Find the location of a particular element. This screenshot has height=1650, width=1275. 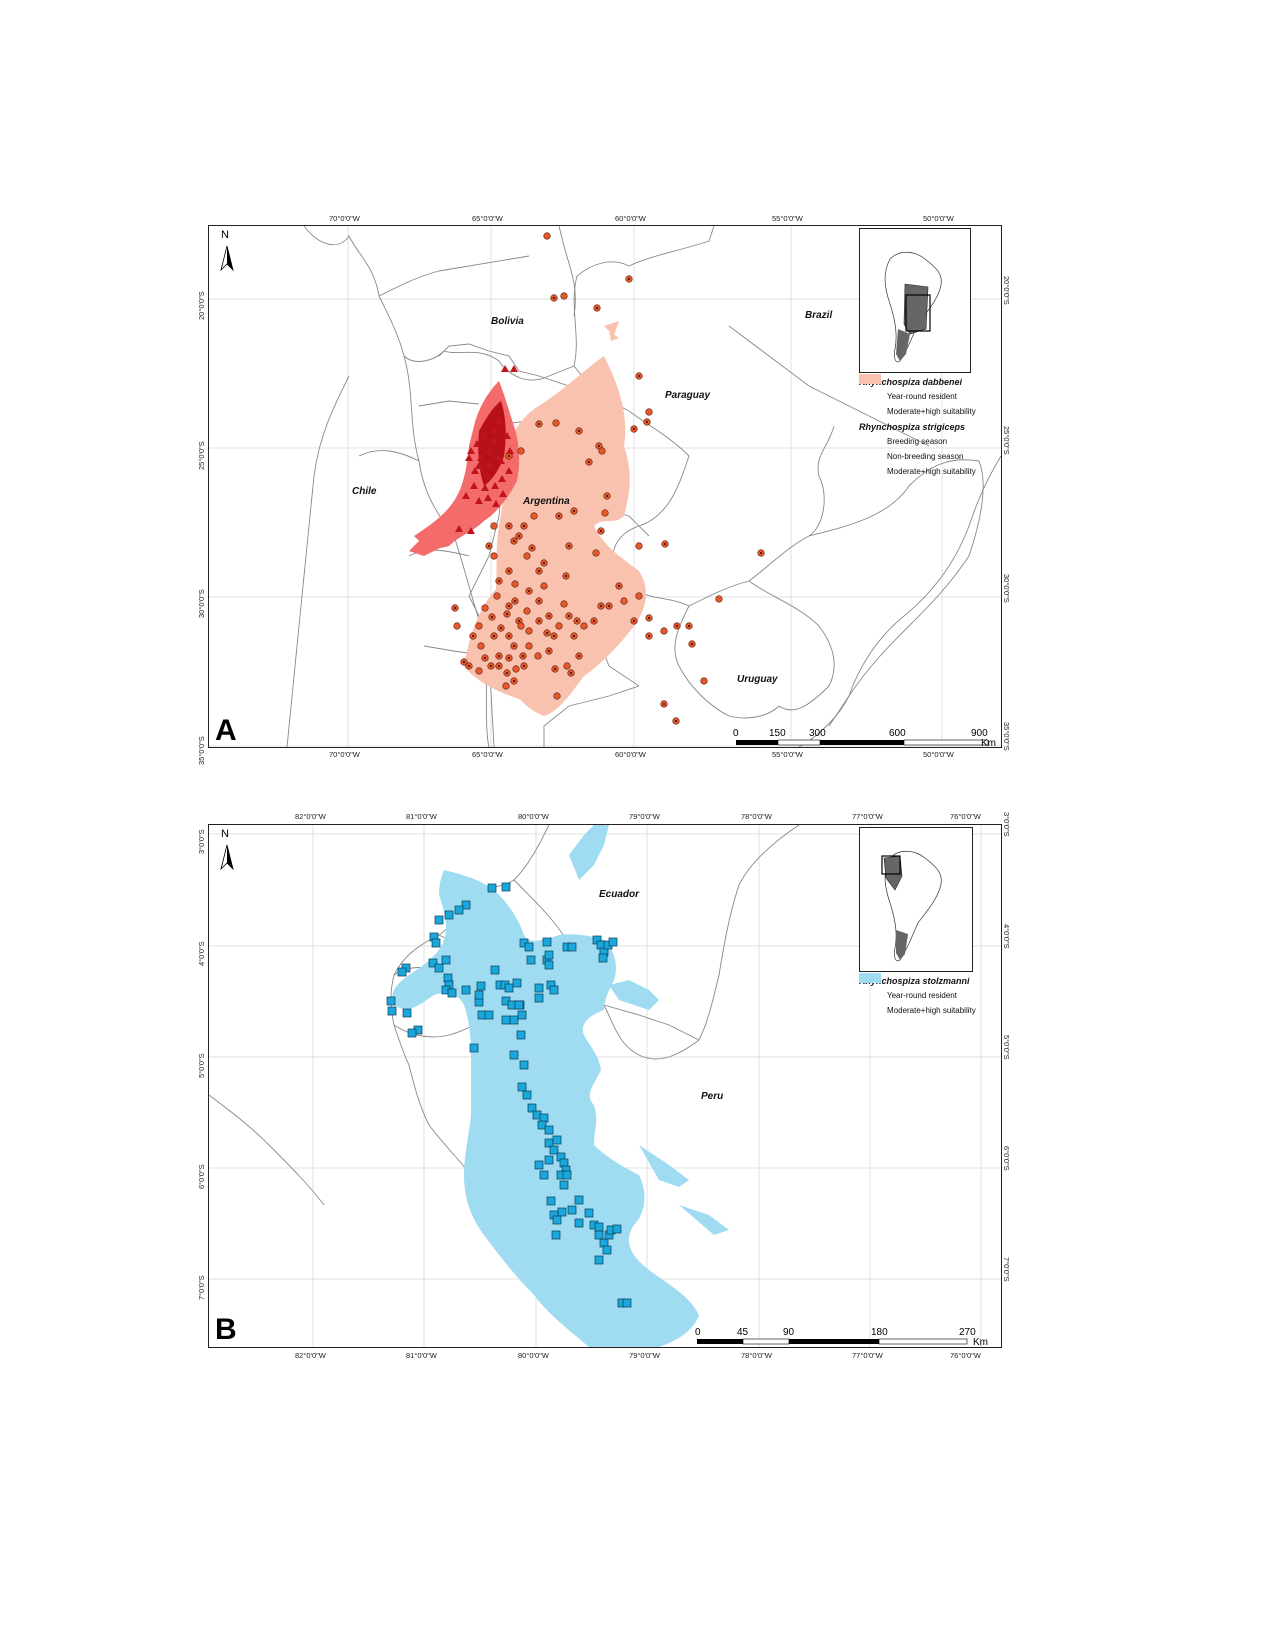

legend-item-stolzmanni-suitability: Moderate+high suitability is located at coordinates (929, 995).